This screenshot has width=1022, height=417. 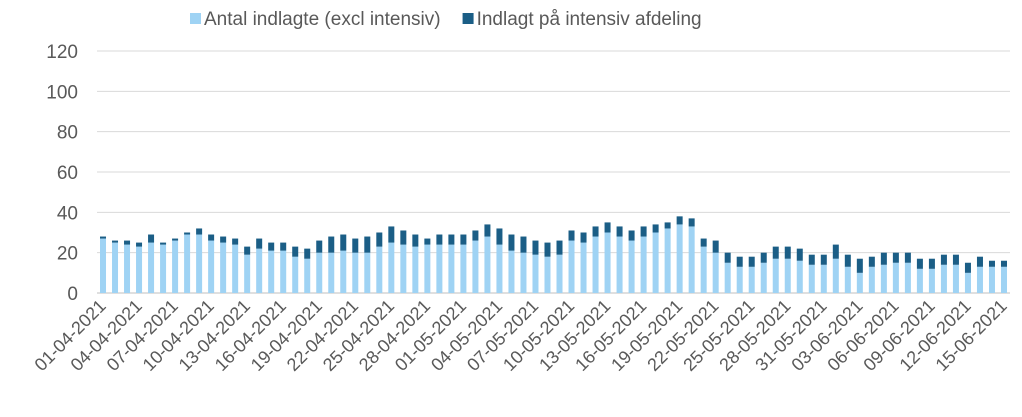 I want to click on y-tick-label: 0, so click(x=72, y=294).